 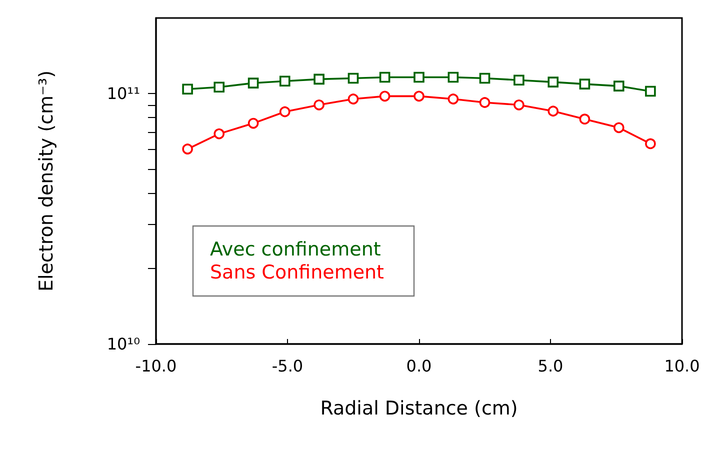 What do you see at coordinates (156, 366) in the screenshot?
I see `x-tick-label: -10.0` at bounding box center [156, 366].